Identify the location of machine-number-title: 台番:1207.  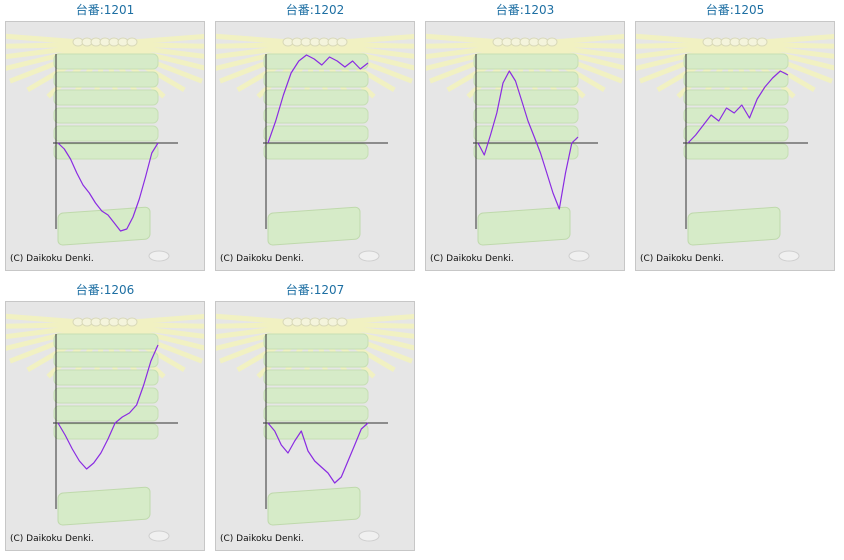
(315, 290).